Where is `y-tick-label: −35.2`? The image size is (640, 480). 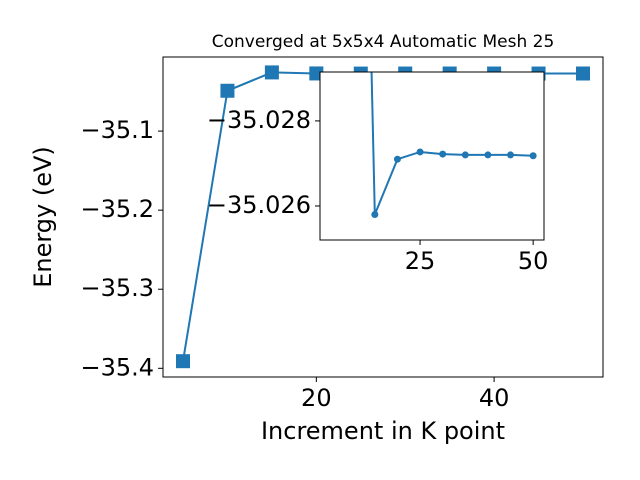 y-tick-label: −35.2 is located at coordinates (117, 209).